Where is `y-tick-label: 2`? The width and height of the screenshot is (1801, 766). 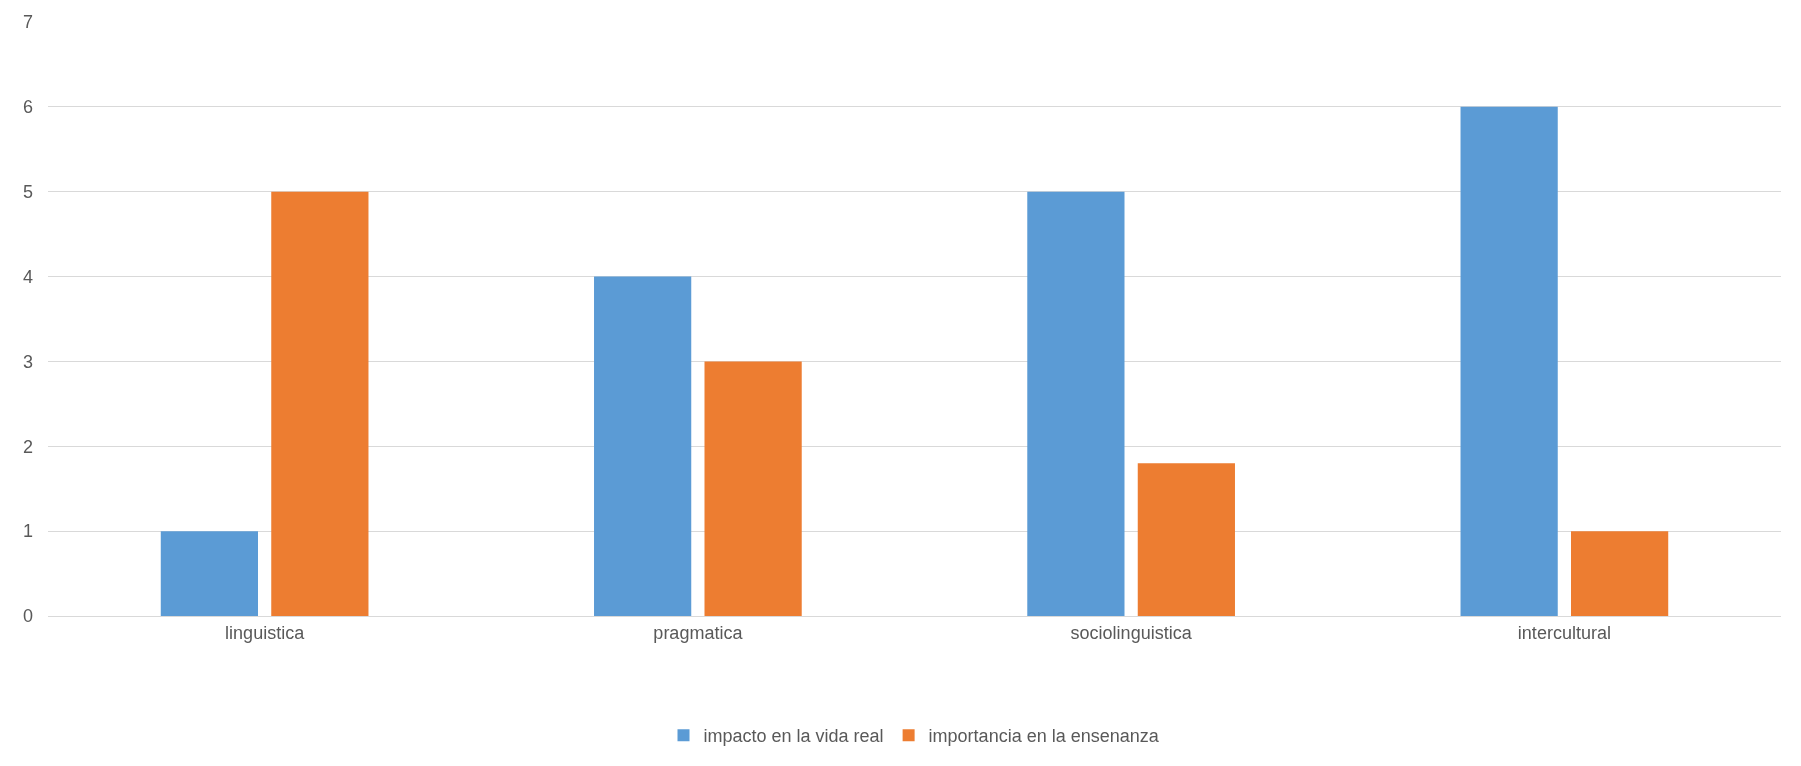 y-tick-label: 2 is located at coordinates (27, 446).